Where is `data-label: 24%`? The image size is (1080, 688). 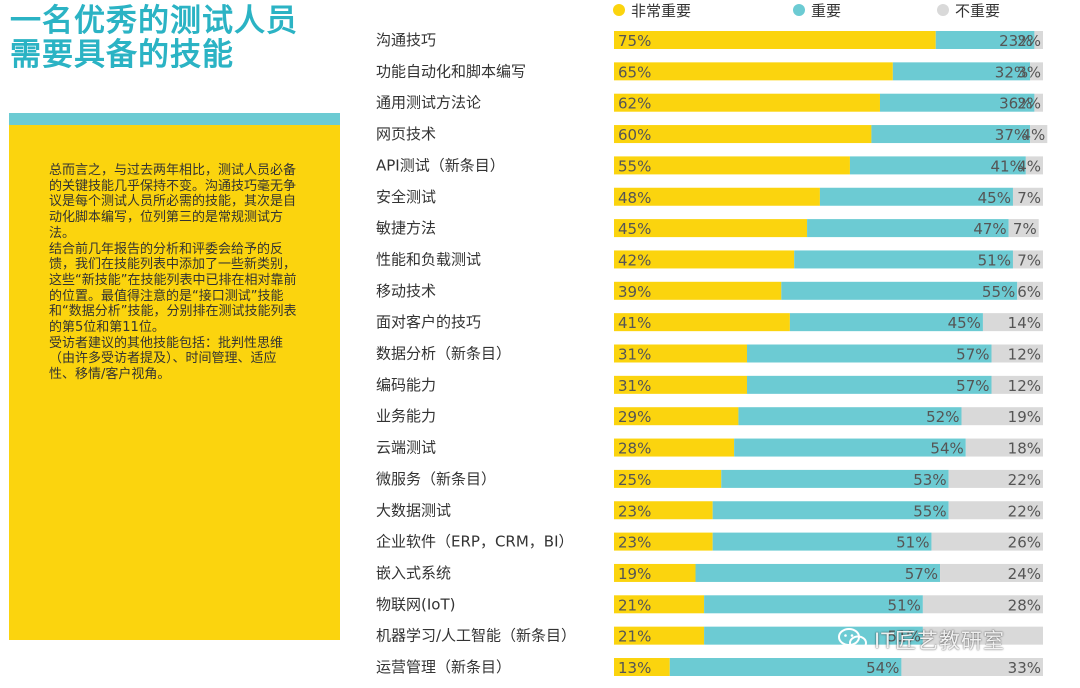 data-label: 24% is located at coordinates (1024, 574).